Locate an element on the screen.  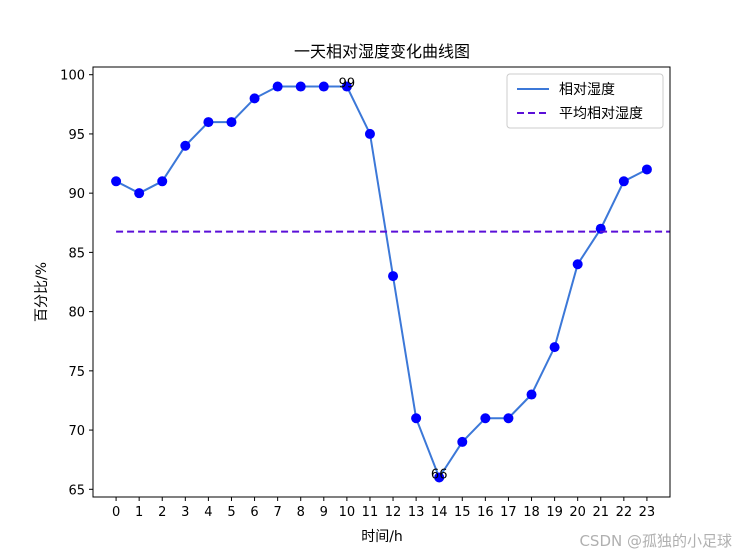
y-tick-label: 85 is located at coordinates (76, 253).